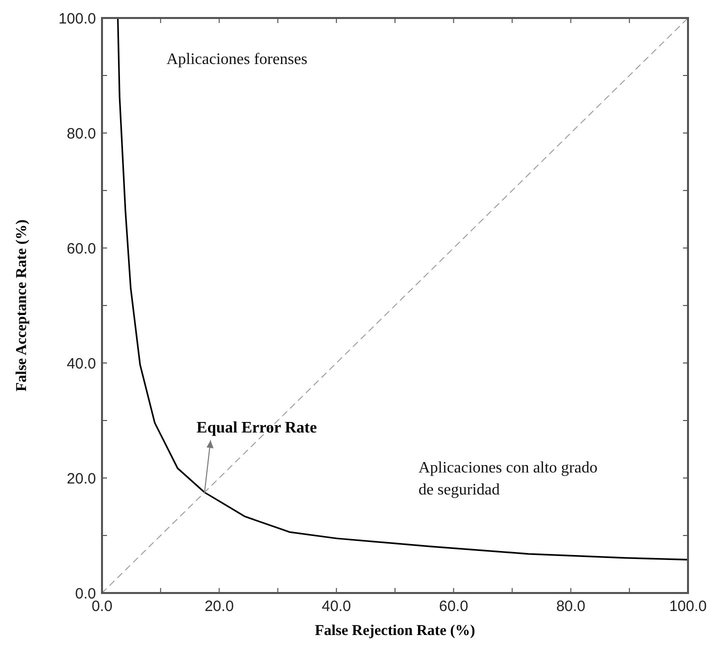 This screenshot has height=651, width=724. Describe the element at coordinates (81, 363) in the screenshot. I see `y-tick-label: 40.0` at that location.